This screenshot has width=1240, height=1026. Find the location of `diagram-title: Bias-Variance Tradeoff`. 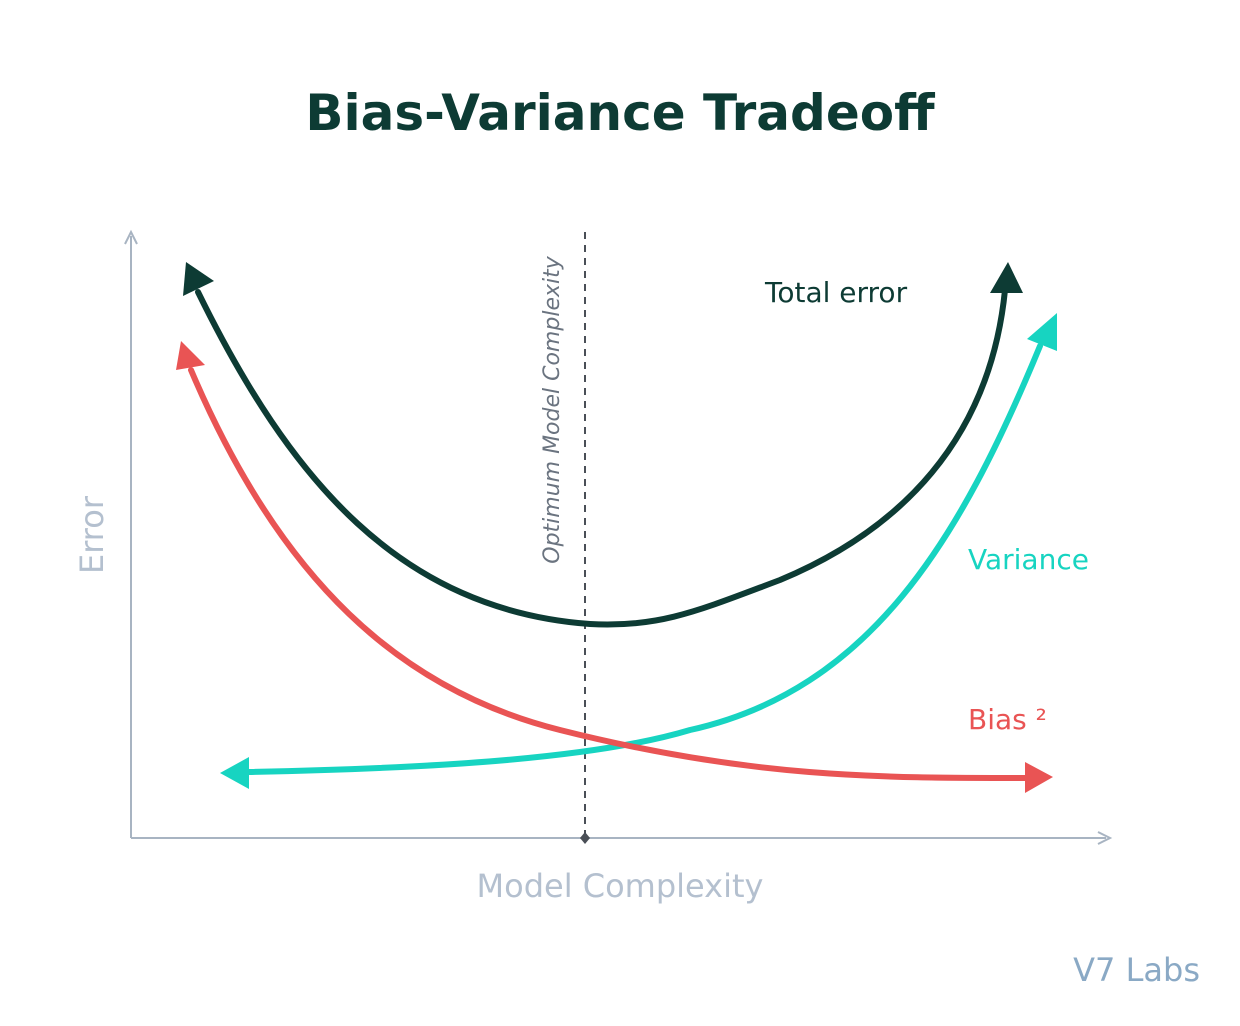

diagram-title: Bias-Variance Tradeoff is located at coordinates (620, 113).